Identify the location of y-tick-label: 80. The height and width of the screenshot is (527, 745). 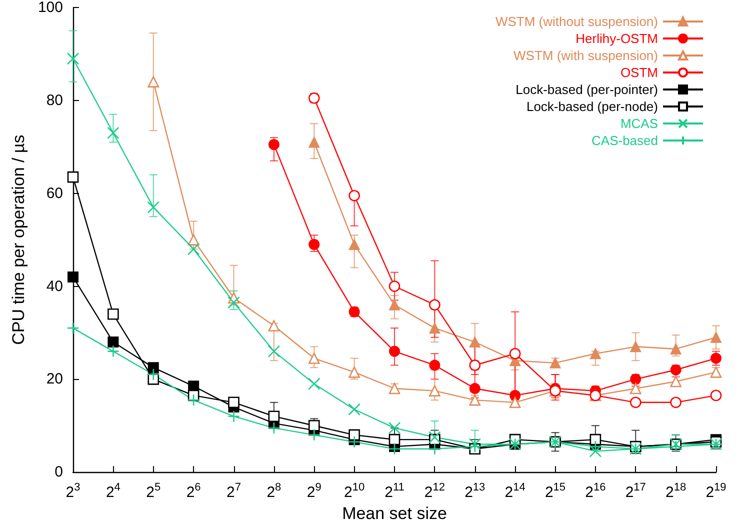
(54, 100).